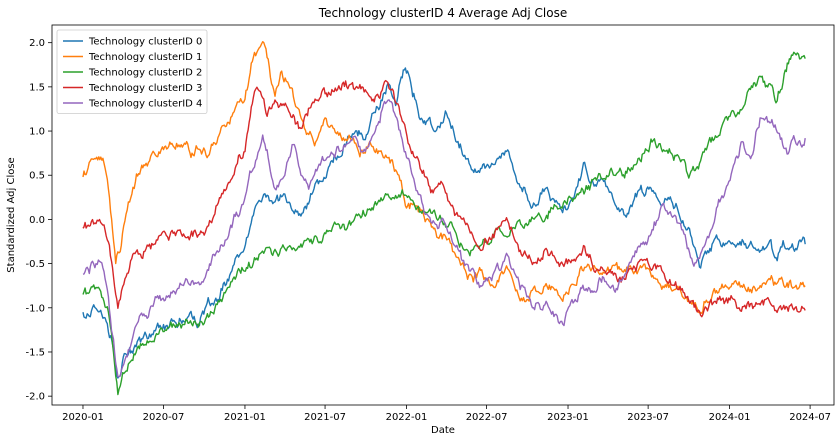 The height and width of the screenshot is (441, 840). What do you see at coordinates (37, 87) in the screenshot?
I see `y-tick-label: 1.5` at bounding box center [37, 87].